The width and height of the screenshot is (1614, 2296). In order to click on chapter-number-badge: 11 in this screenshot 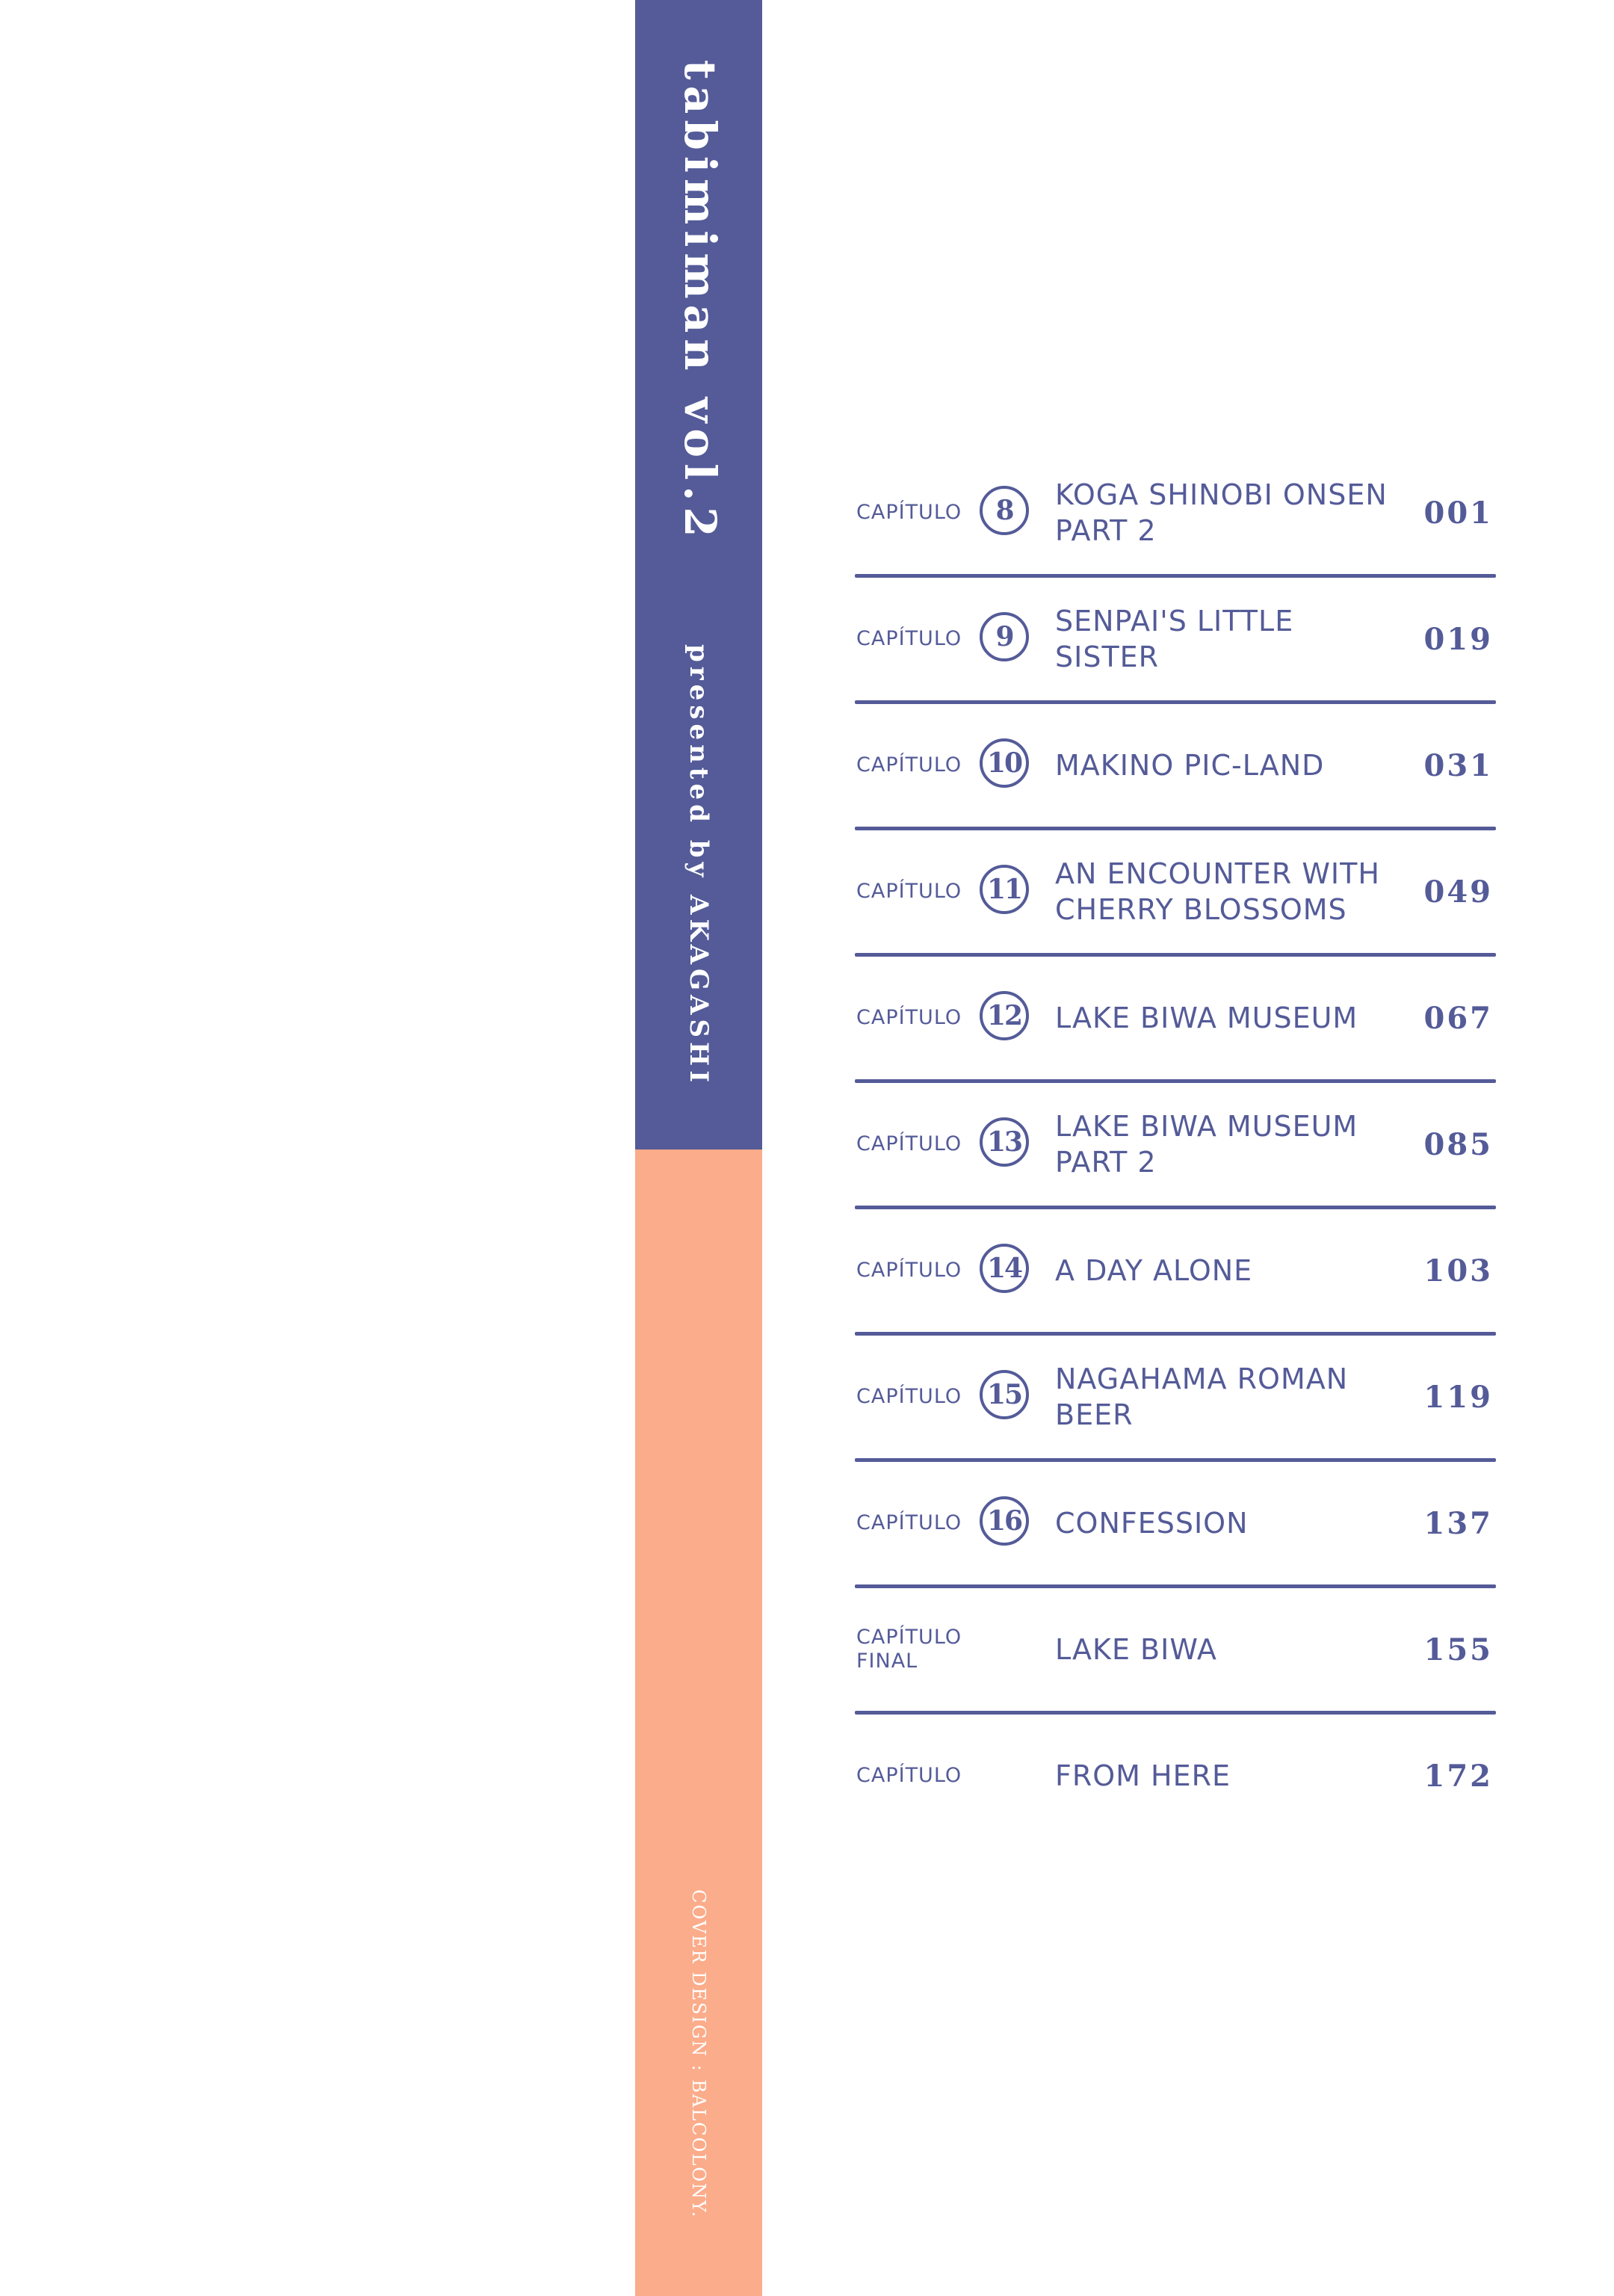, I will do `click(1004, 890)`.